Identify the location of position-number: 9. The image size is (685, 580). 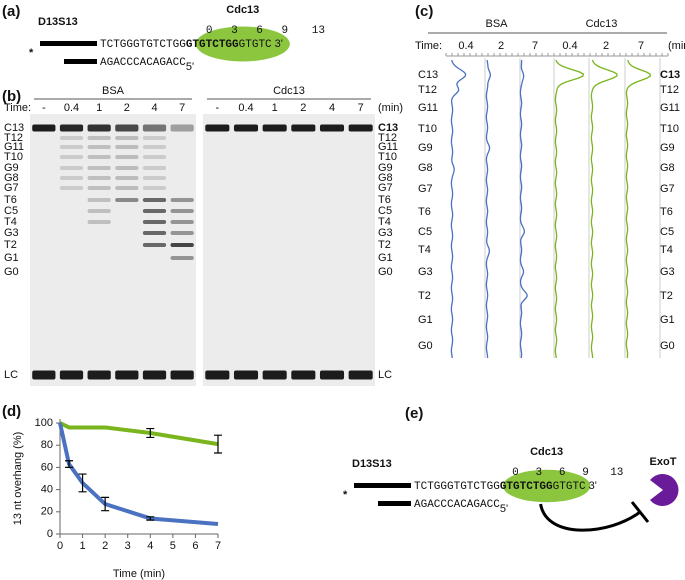
(585, 473).